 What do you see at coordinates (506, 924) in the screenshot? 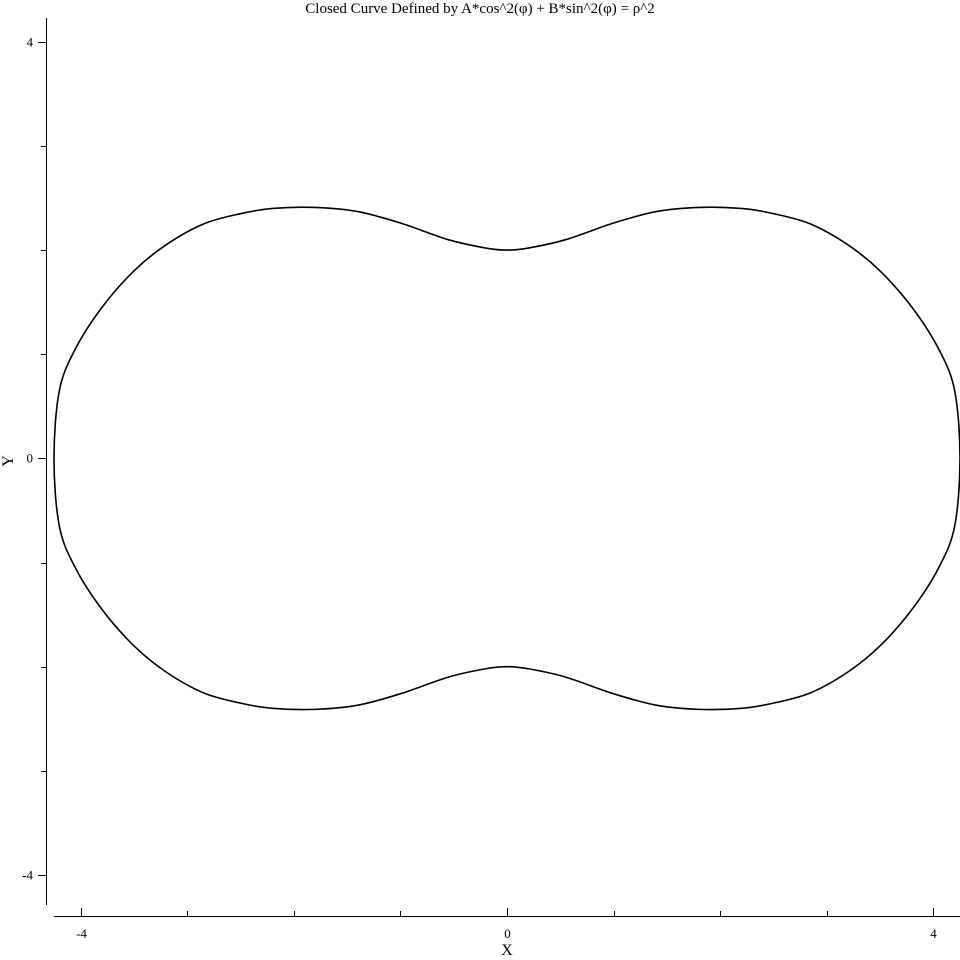
I see `x-axis-ticks: -4 0 4` at bounding box center [506, 924].